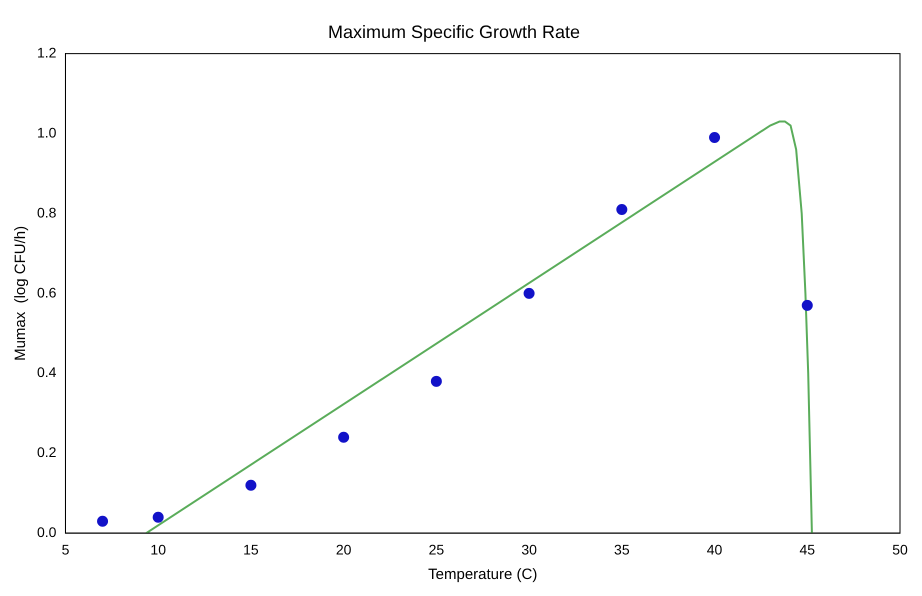  What do you see at coordinates (529, 549) in the screenshot?
I see `x-tick-label: 30` at bounding box center [529, 549].